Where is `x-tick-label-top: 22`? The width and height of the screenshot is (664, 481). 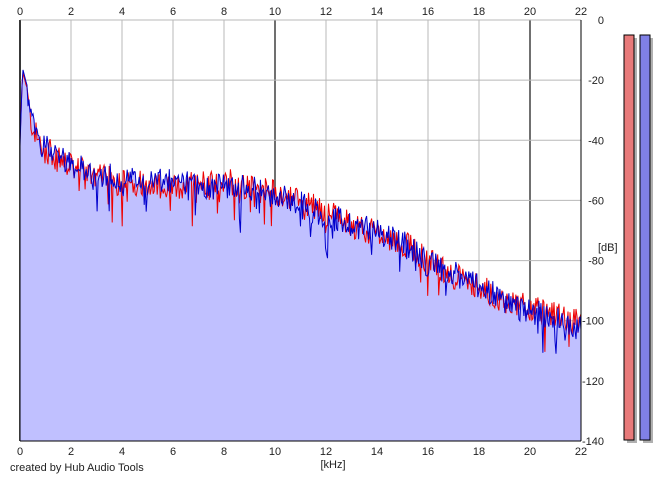
x-tick-label-top: 22 is located at coordinates (581, 12).